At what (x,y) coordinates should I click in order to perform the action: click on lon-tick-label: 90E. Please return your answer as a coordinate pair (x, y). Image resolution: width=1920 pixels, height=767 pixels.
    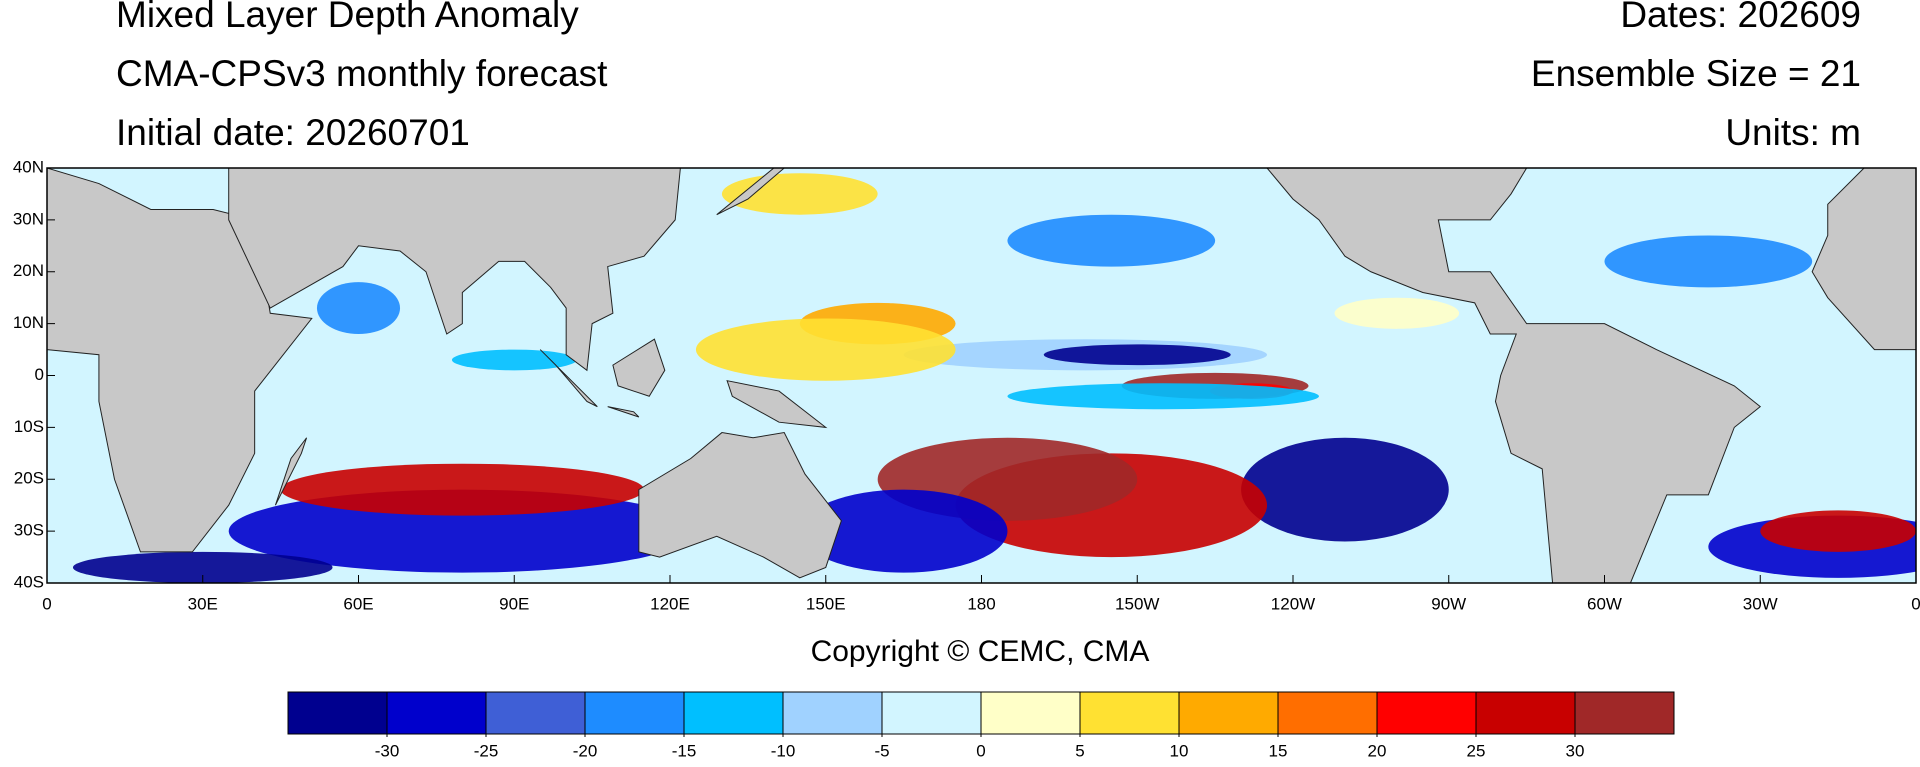
    Looking at the image, I should click on (514, 603).